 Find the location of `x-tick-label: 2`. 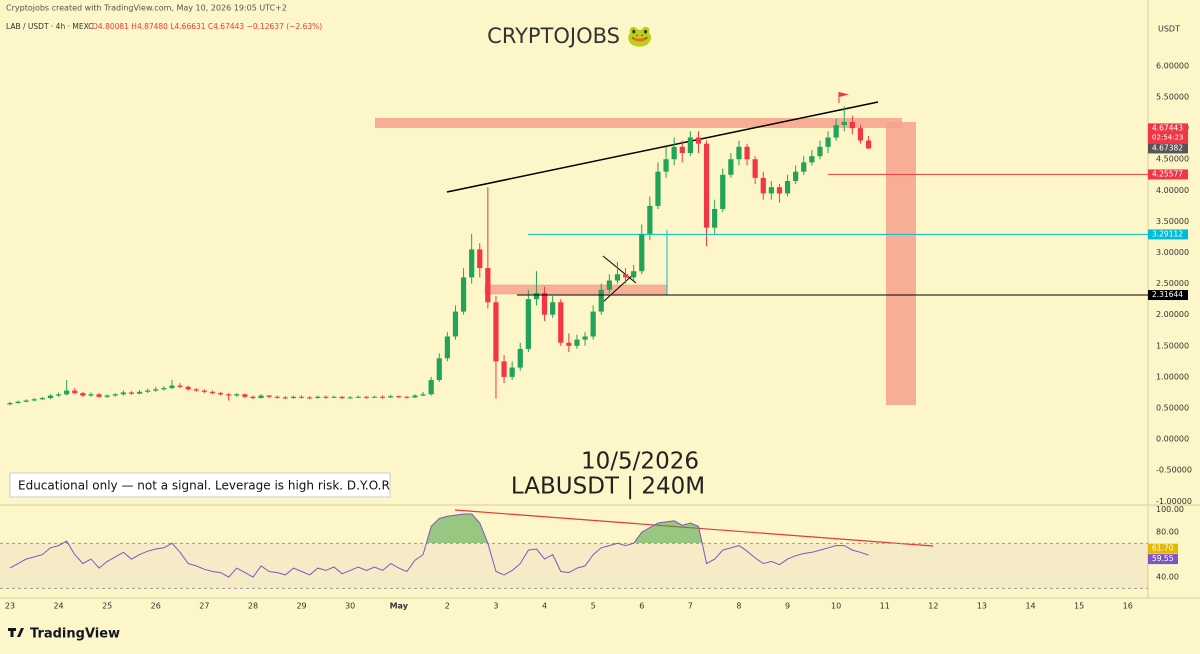

x-tick-label: 2 is located at coordinates (447, 606).